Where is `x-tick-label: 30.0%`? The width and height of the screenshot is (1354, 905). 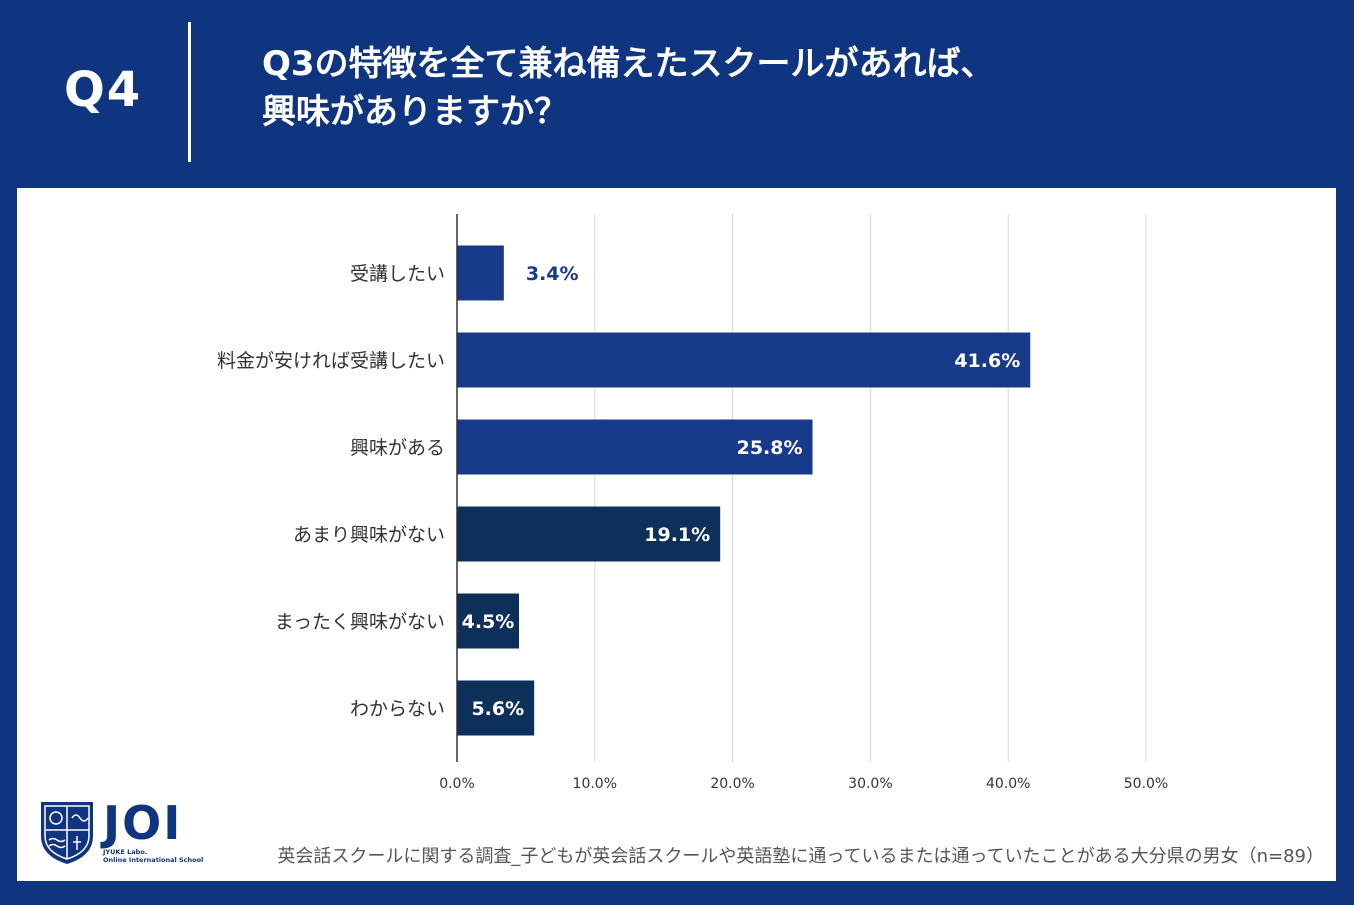 x-tick-label: 30.0% is located at coordinates (870, 784).